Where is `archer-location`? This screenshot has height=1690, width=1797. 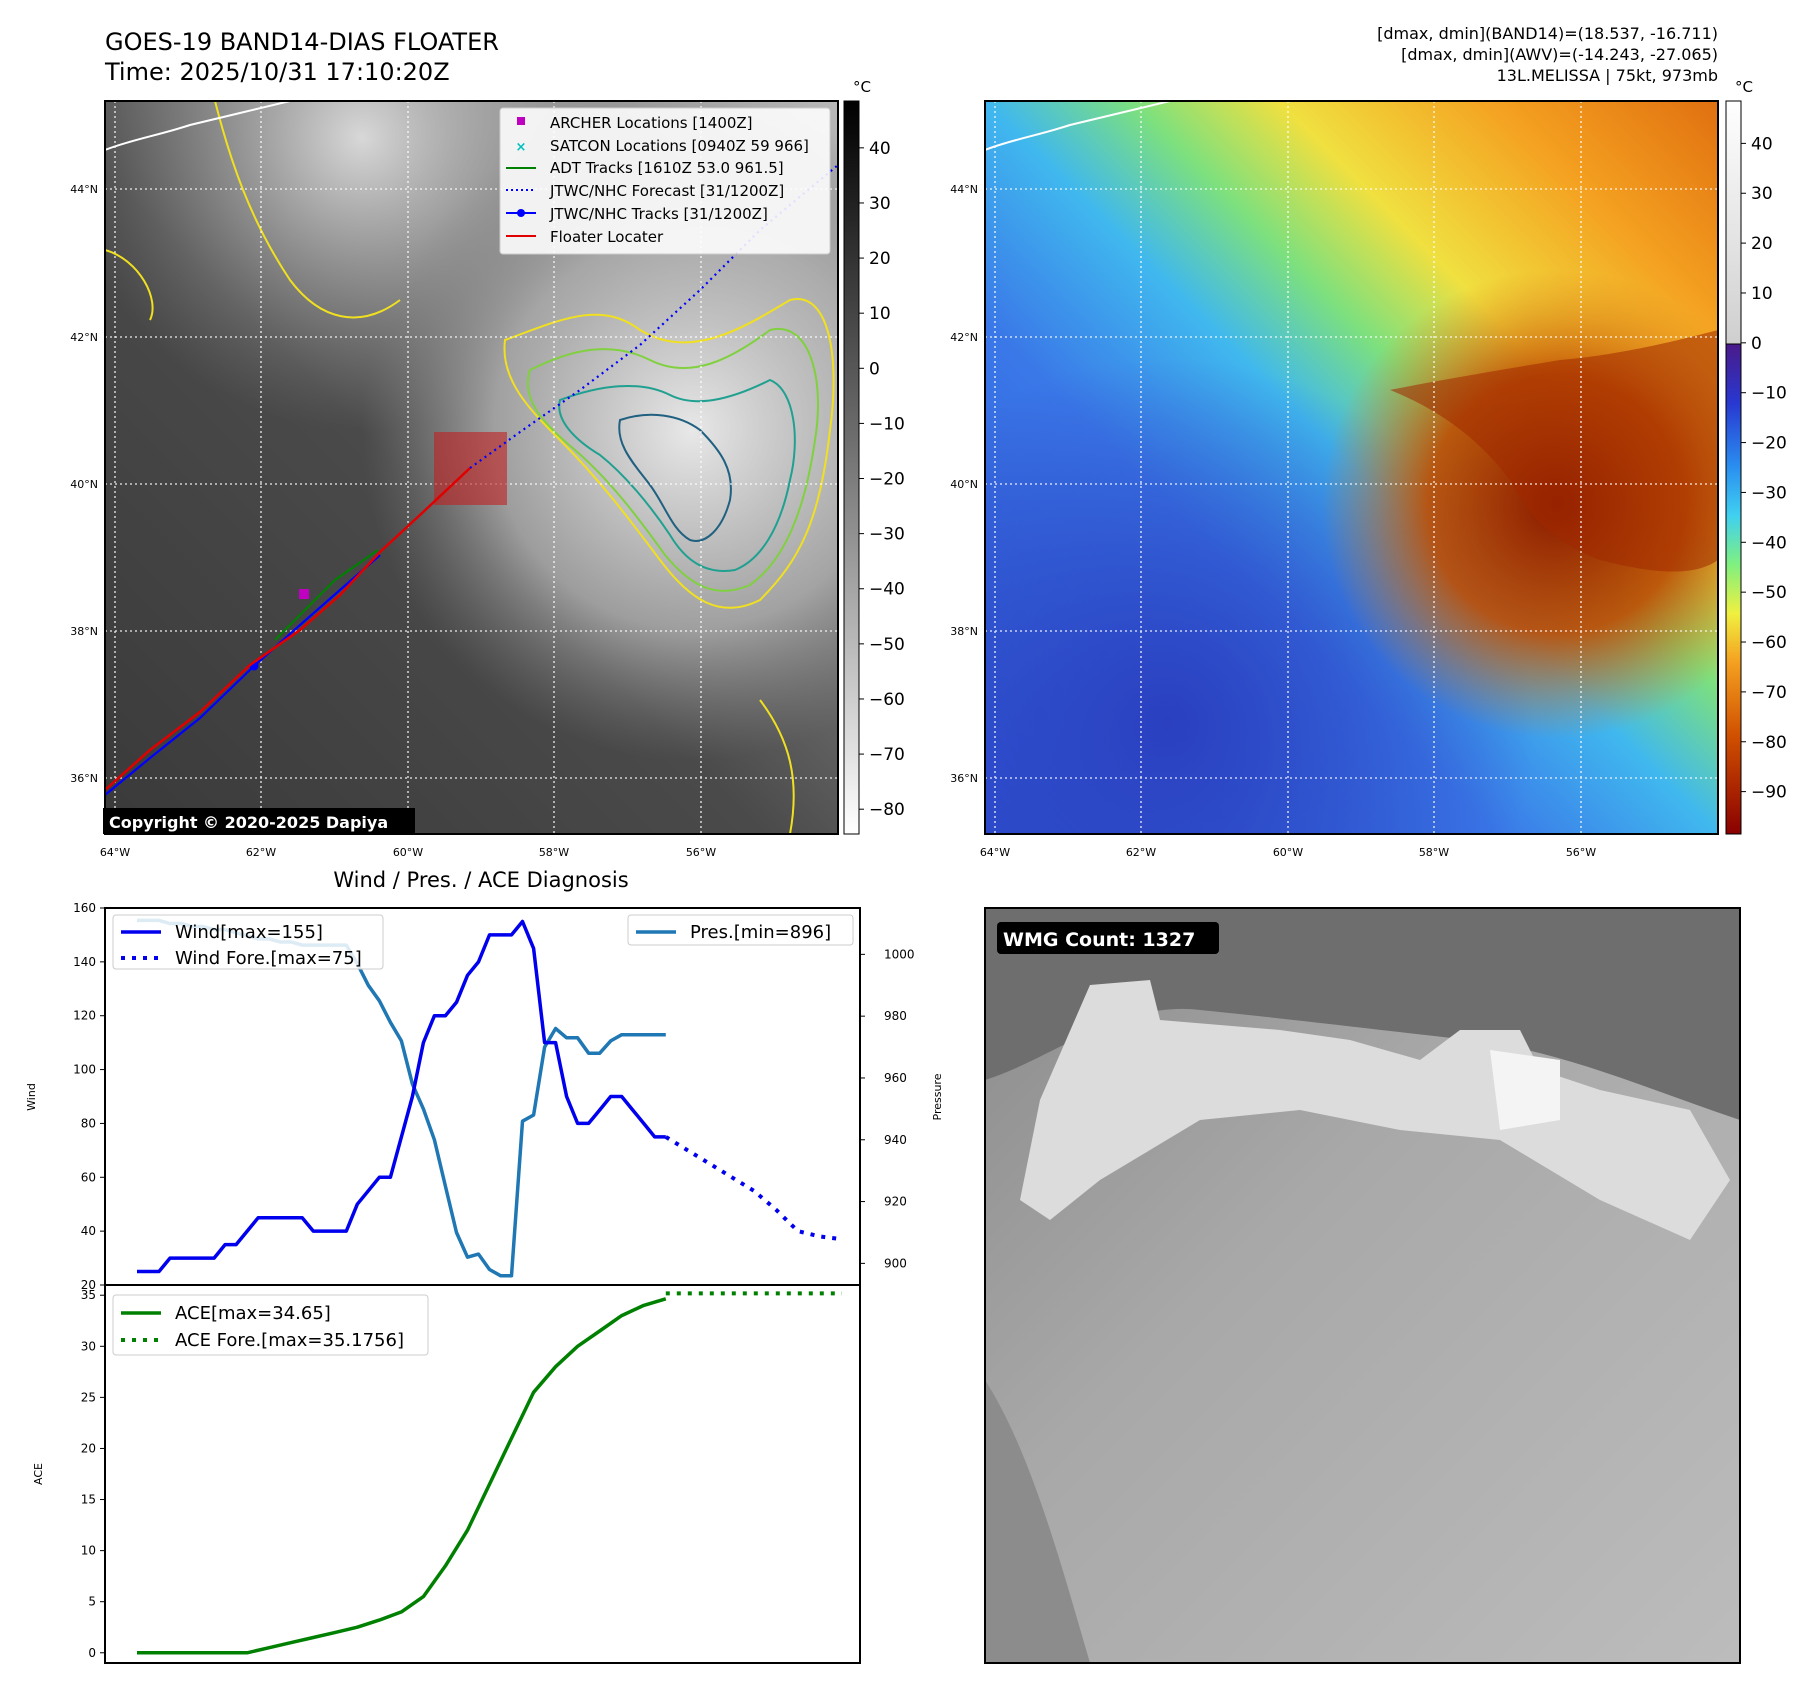
archer-location is located at coordinates (304, 594).